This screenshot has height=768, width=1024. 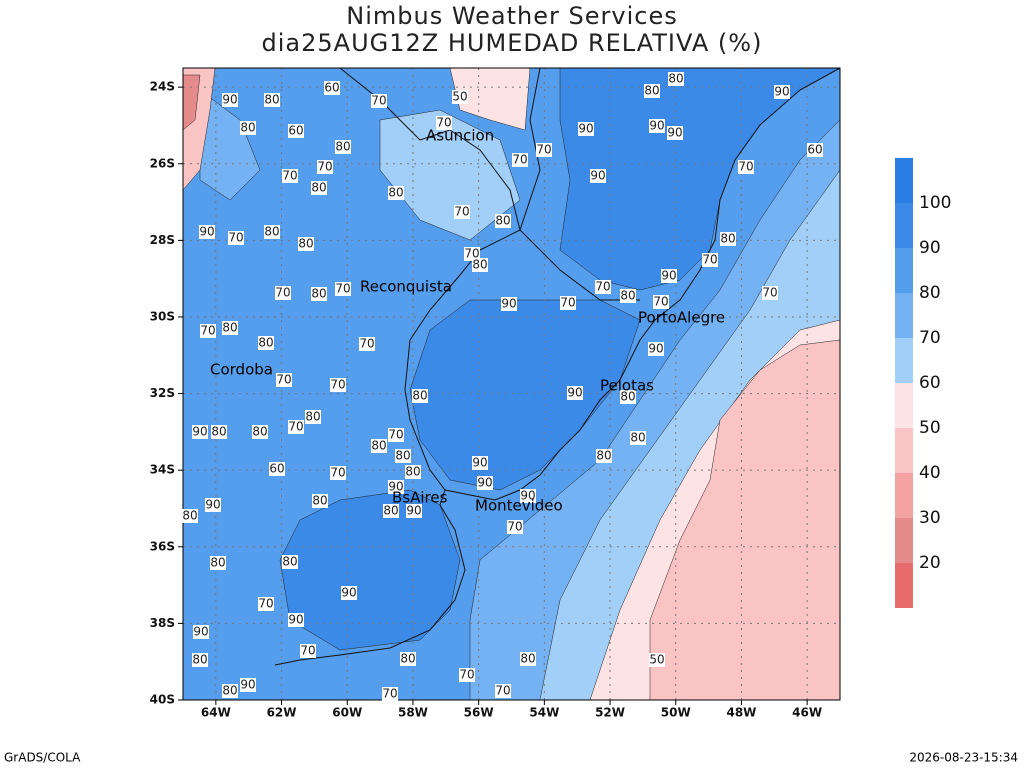 I want to click on lon-tick-label: 54W, so click(x=544, y=713).